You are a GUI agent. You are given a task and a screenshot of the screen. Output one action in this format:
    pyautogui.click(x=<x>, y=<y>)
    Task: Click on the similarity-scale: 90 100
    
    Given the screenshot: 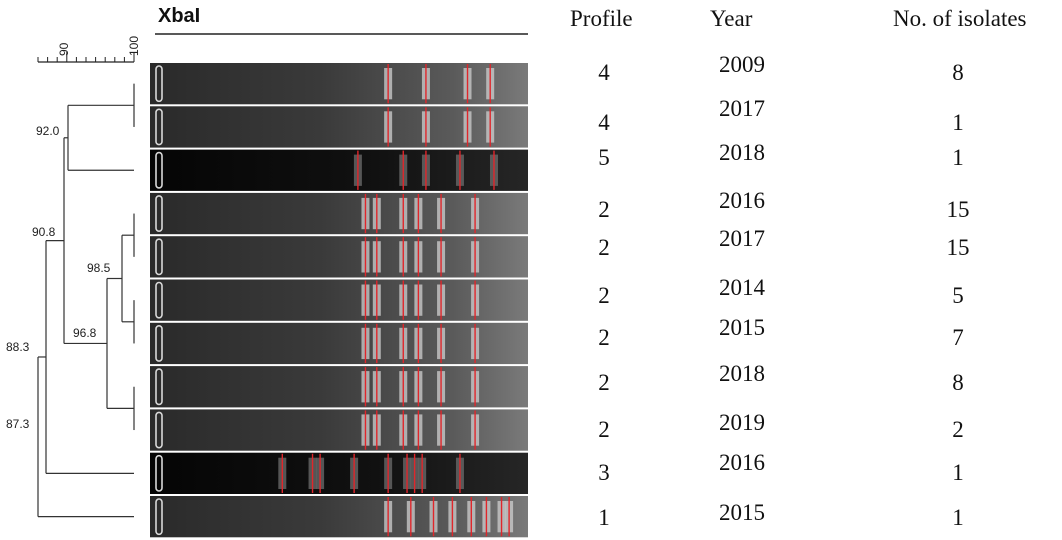 What is the action you would take?
    pyautogui.click(x=89, y=49)
    